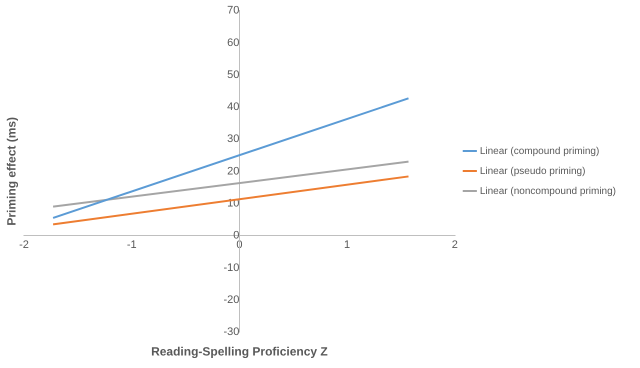  Describe the element at coordinates (233, 42) in the screenshot. I see `y-tick-label: 60` at that location.